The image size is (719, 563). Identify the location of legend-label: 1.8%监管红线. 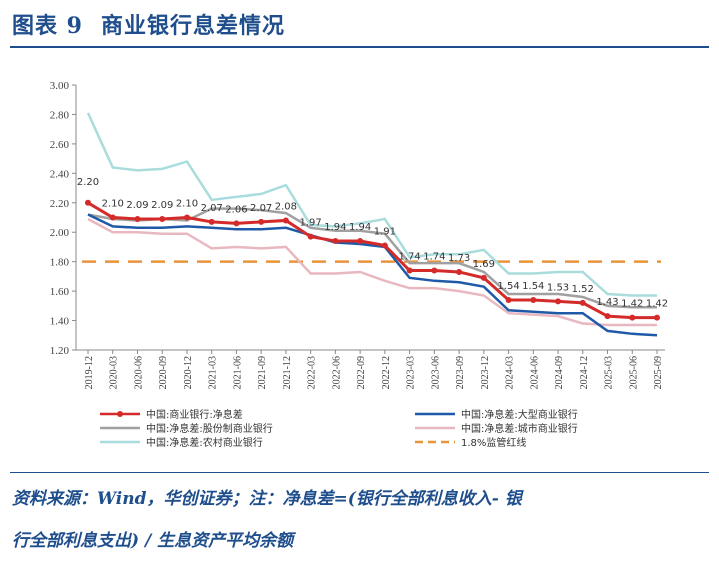
(493, 442).